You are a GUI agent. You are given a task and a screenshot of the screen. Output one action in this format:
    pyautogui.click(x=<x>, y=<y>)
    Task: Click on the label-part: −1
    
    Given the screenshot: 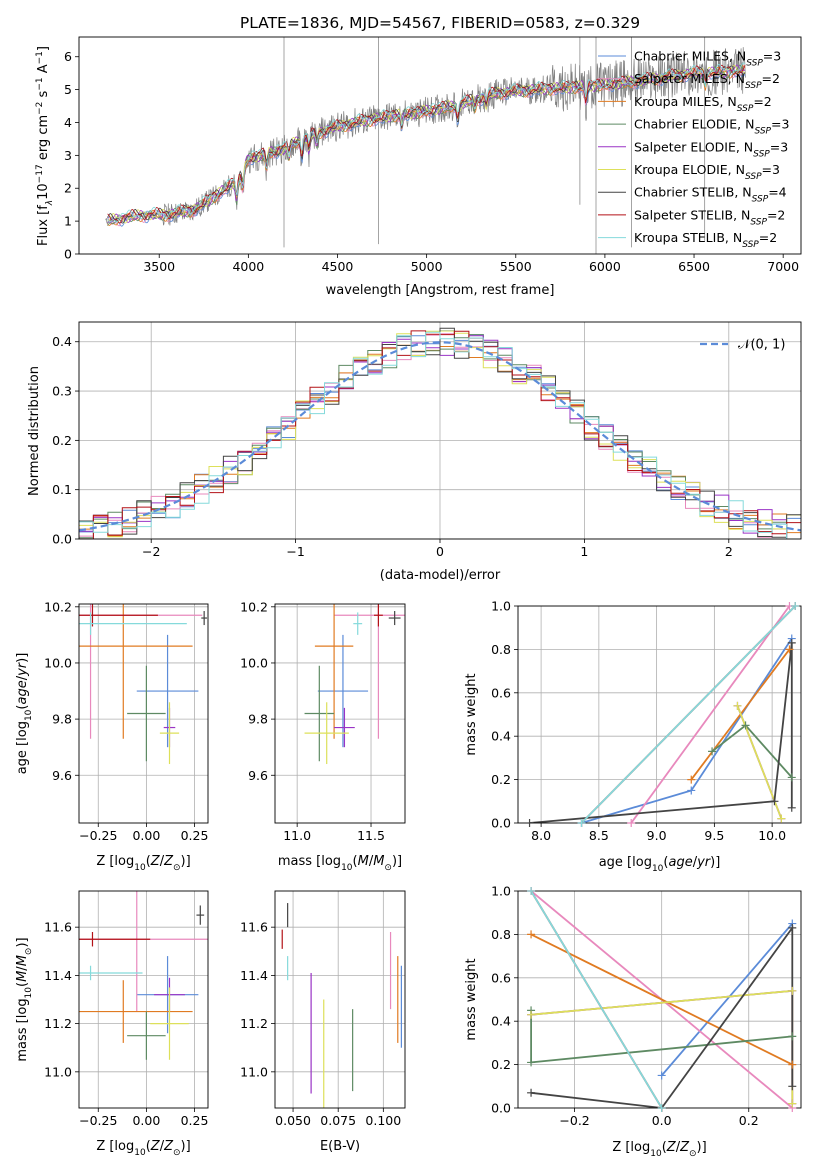 What is the action you would take?
    pyautogui.click(x=40, y=83)
    